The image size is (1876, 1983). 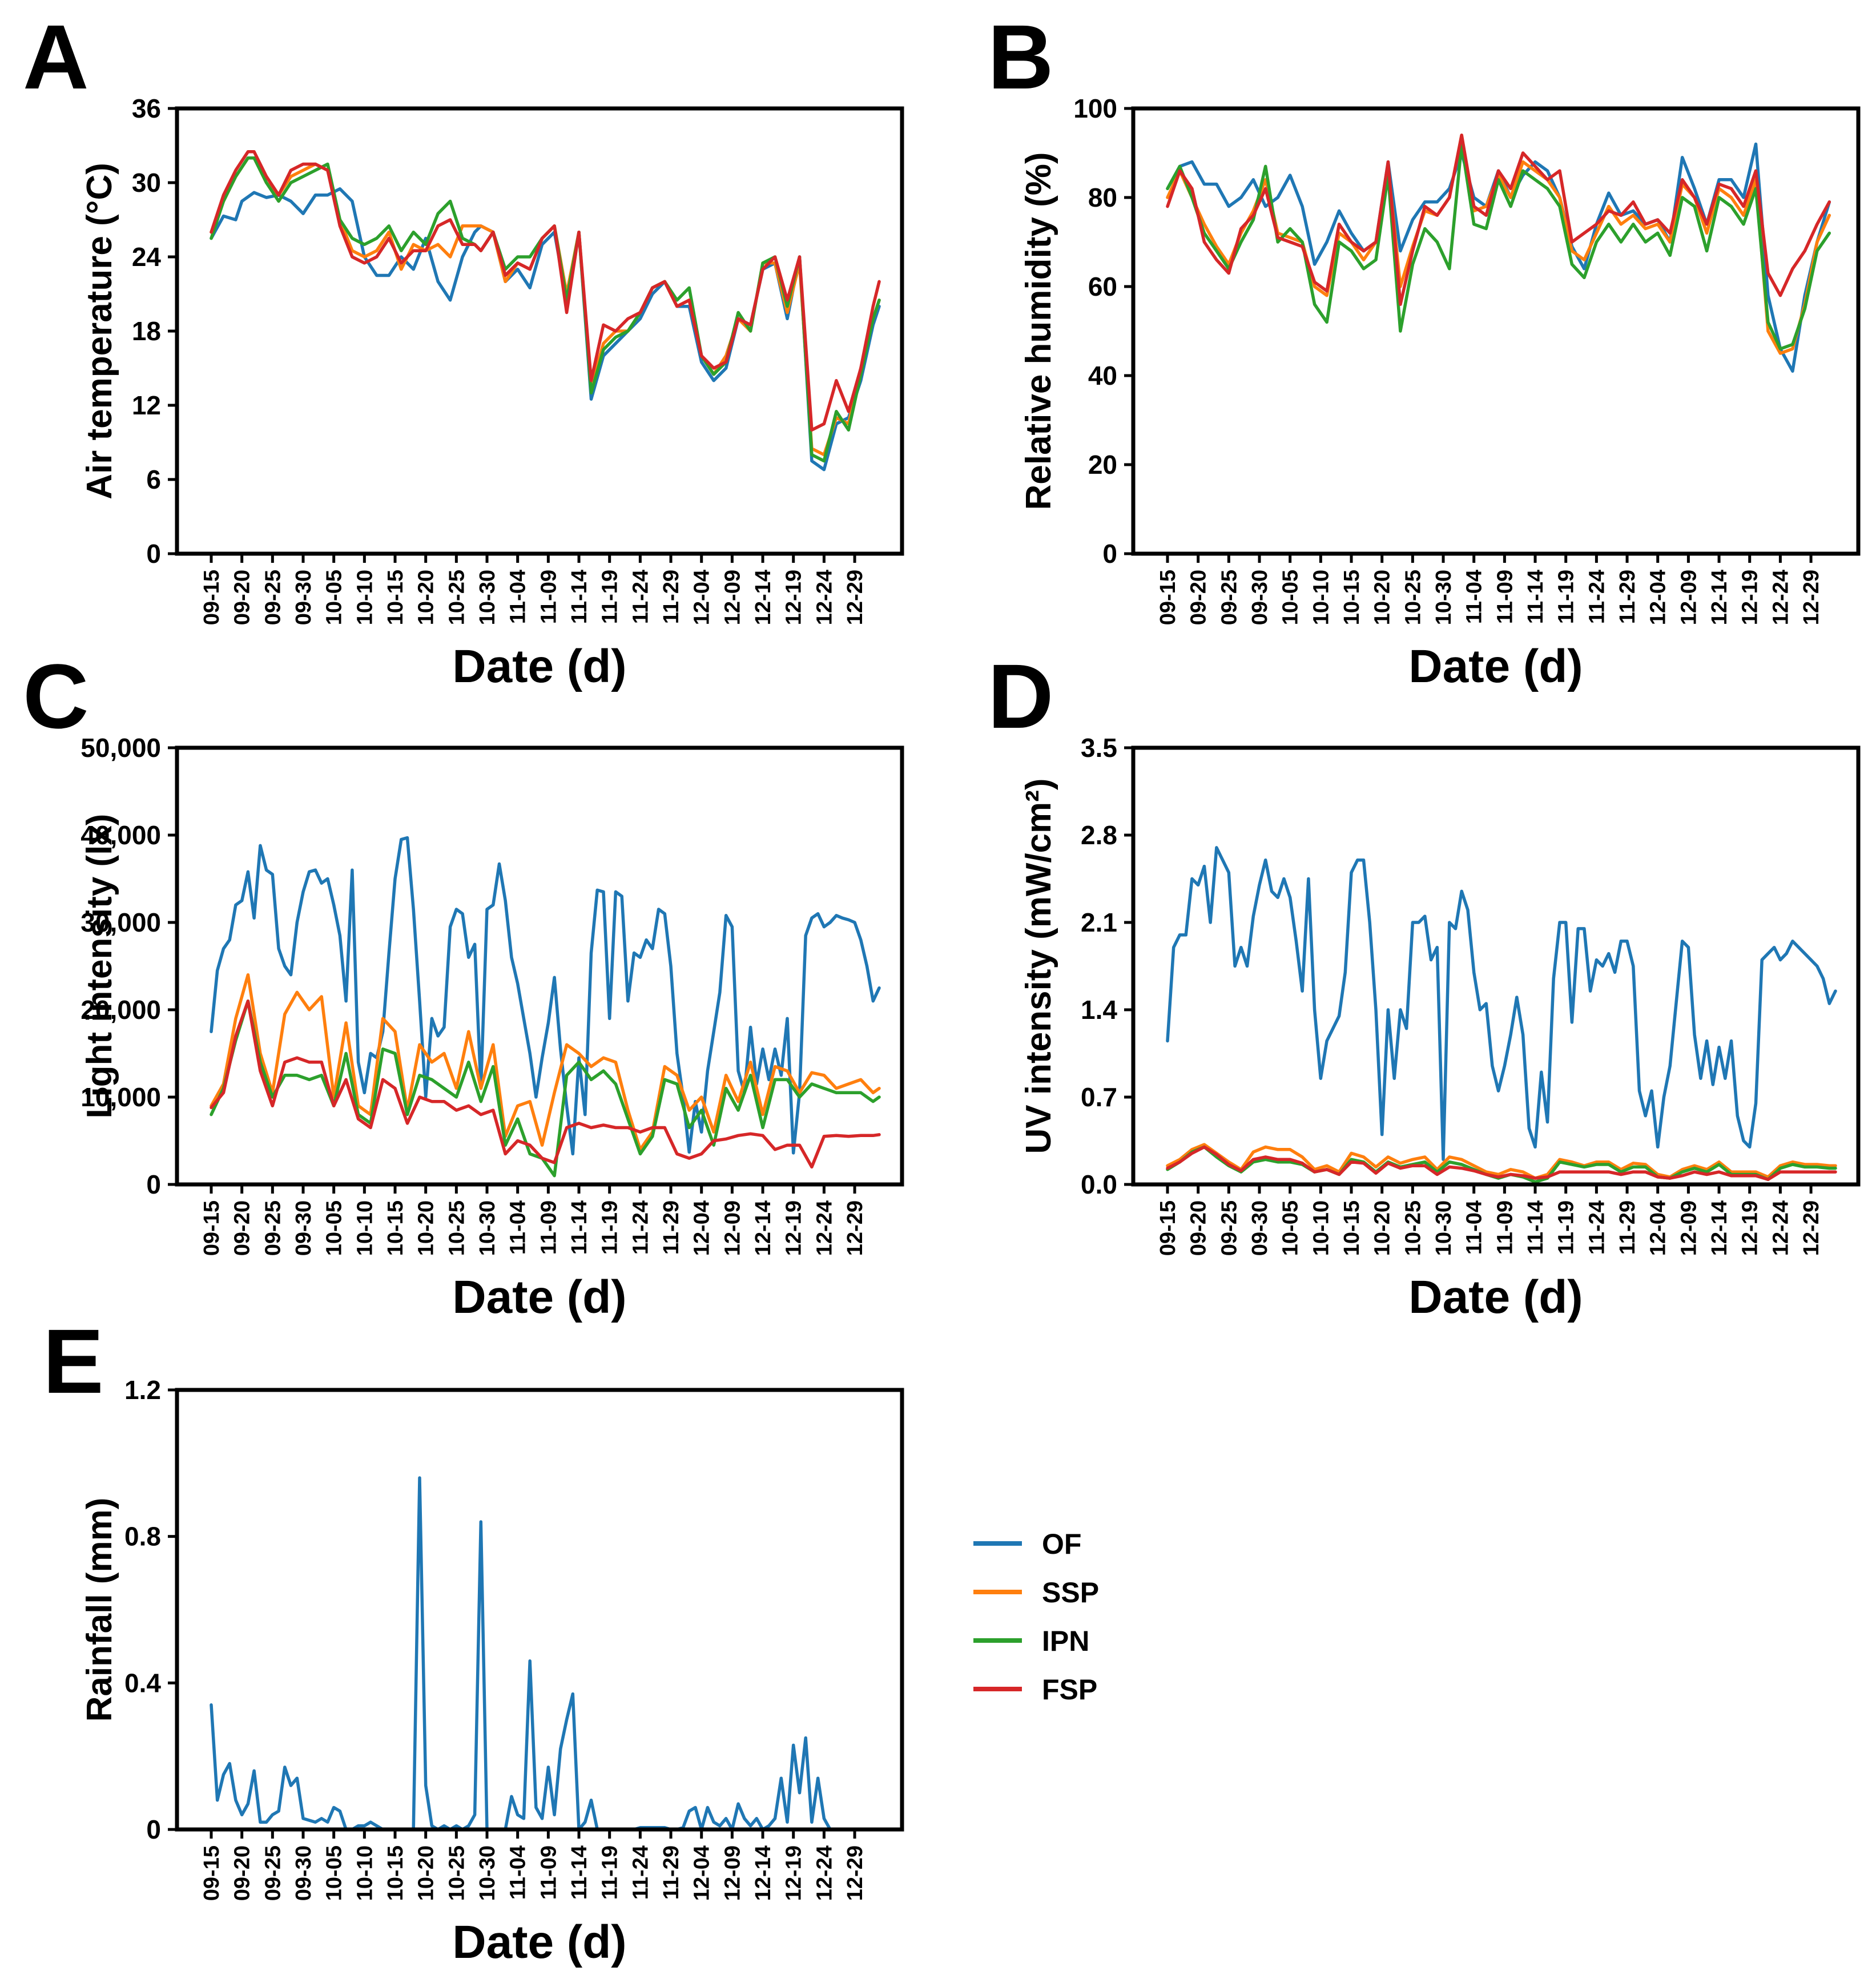 What do you see at coordinates (641, 1872) in the screenshot?
I see `panel-e-xtick-label: 11-24` at bounding box center [641, 1872].